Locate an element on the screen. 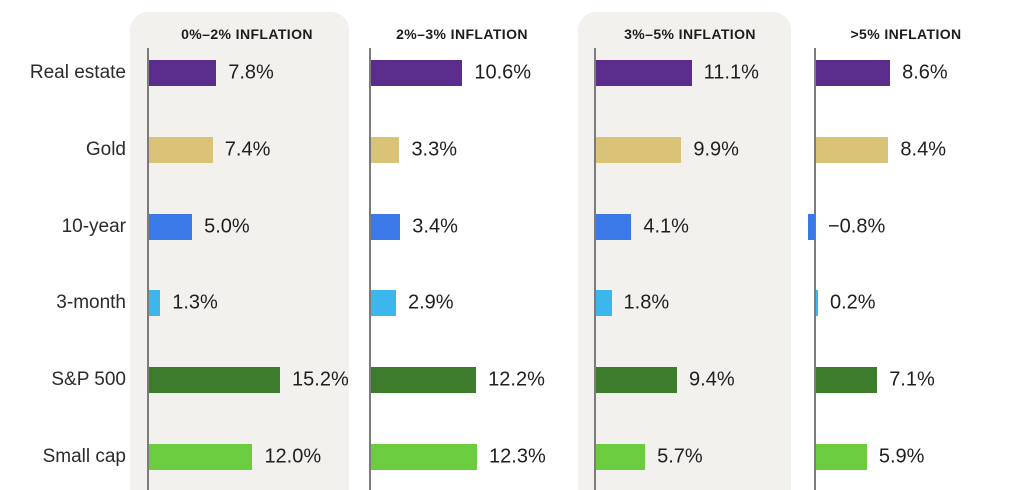 The image size is (1024, 490). value-label-gold-panel-1: 7.4% is located at coordinates (247, 149).